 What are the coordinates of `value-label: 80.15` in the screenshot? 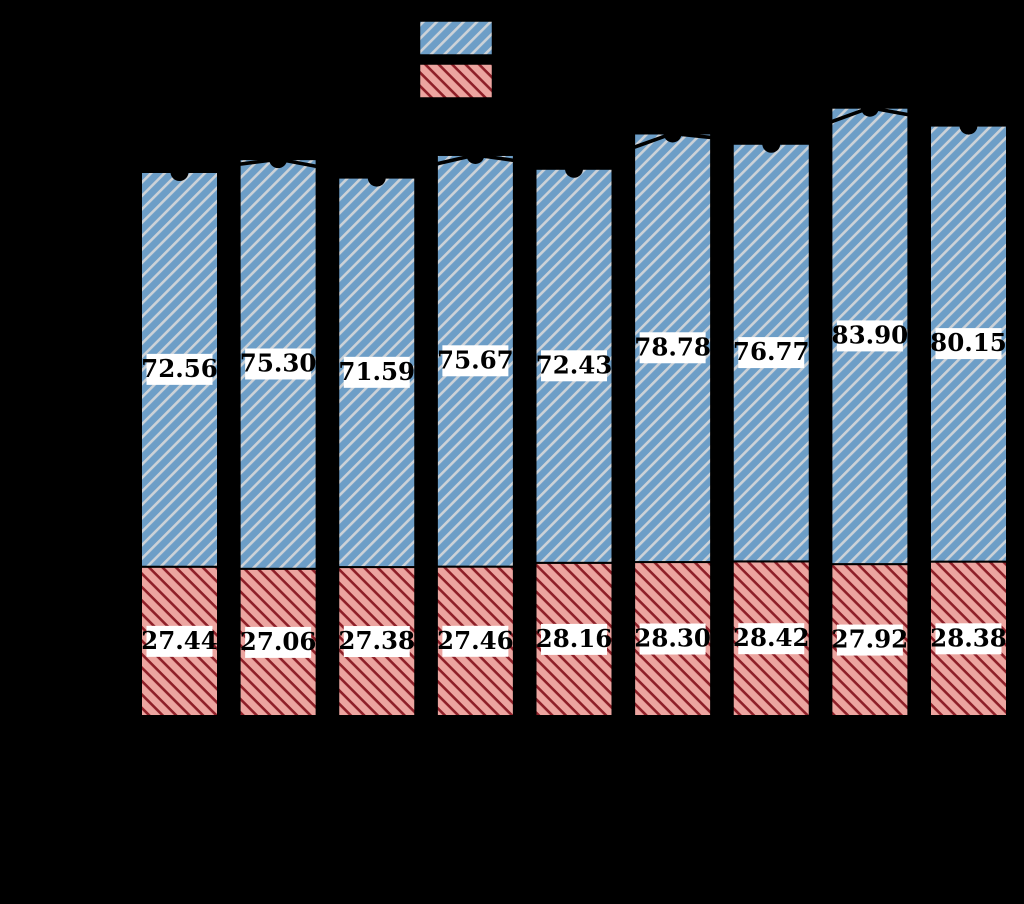 It's located at (968, 342).